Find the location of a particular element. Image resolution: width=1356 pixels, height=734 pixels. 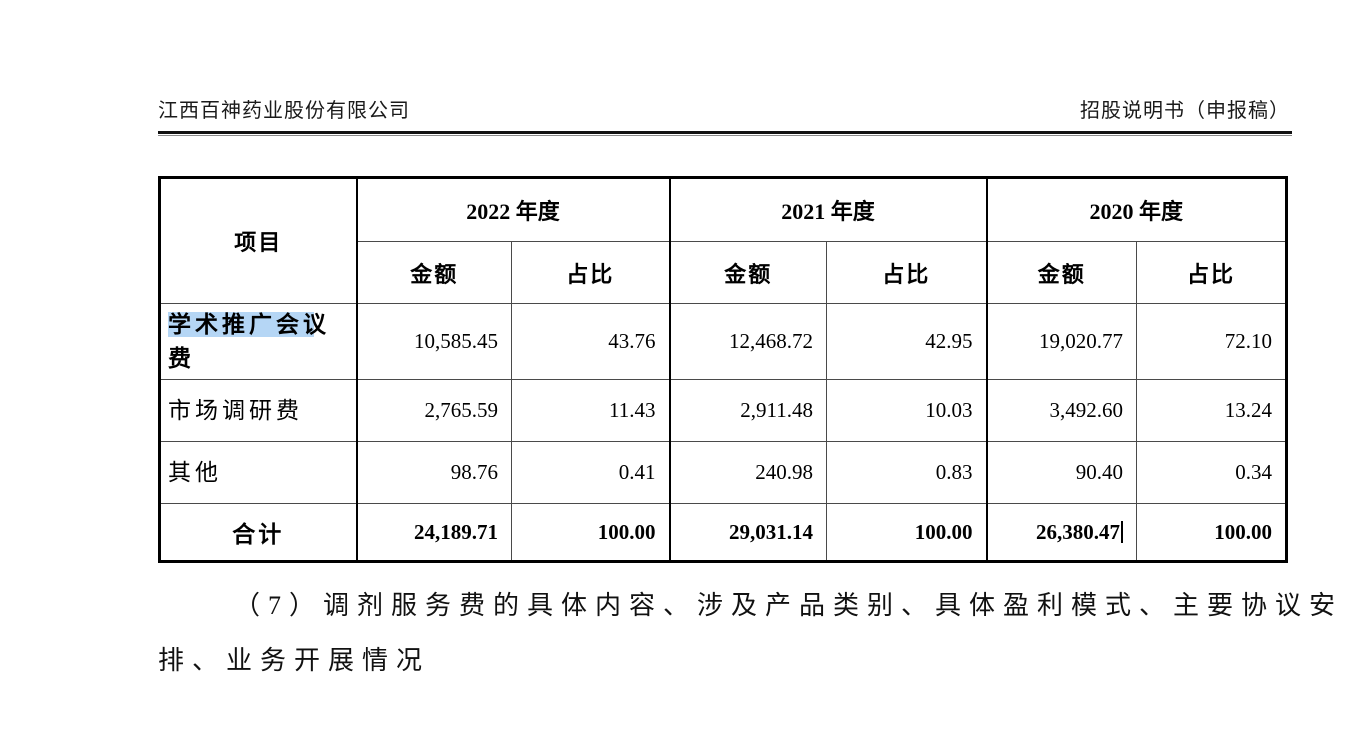

running-head: 江西百神药业股份有限公司 招股说明书（申报稿） is located at coordinates (724, 108).